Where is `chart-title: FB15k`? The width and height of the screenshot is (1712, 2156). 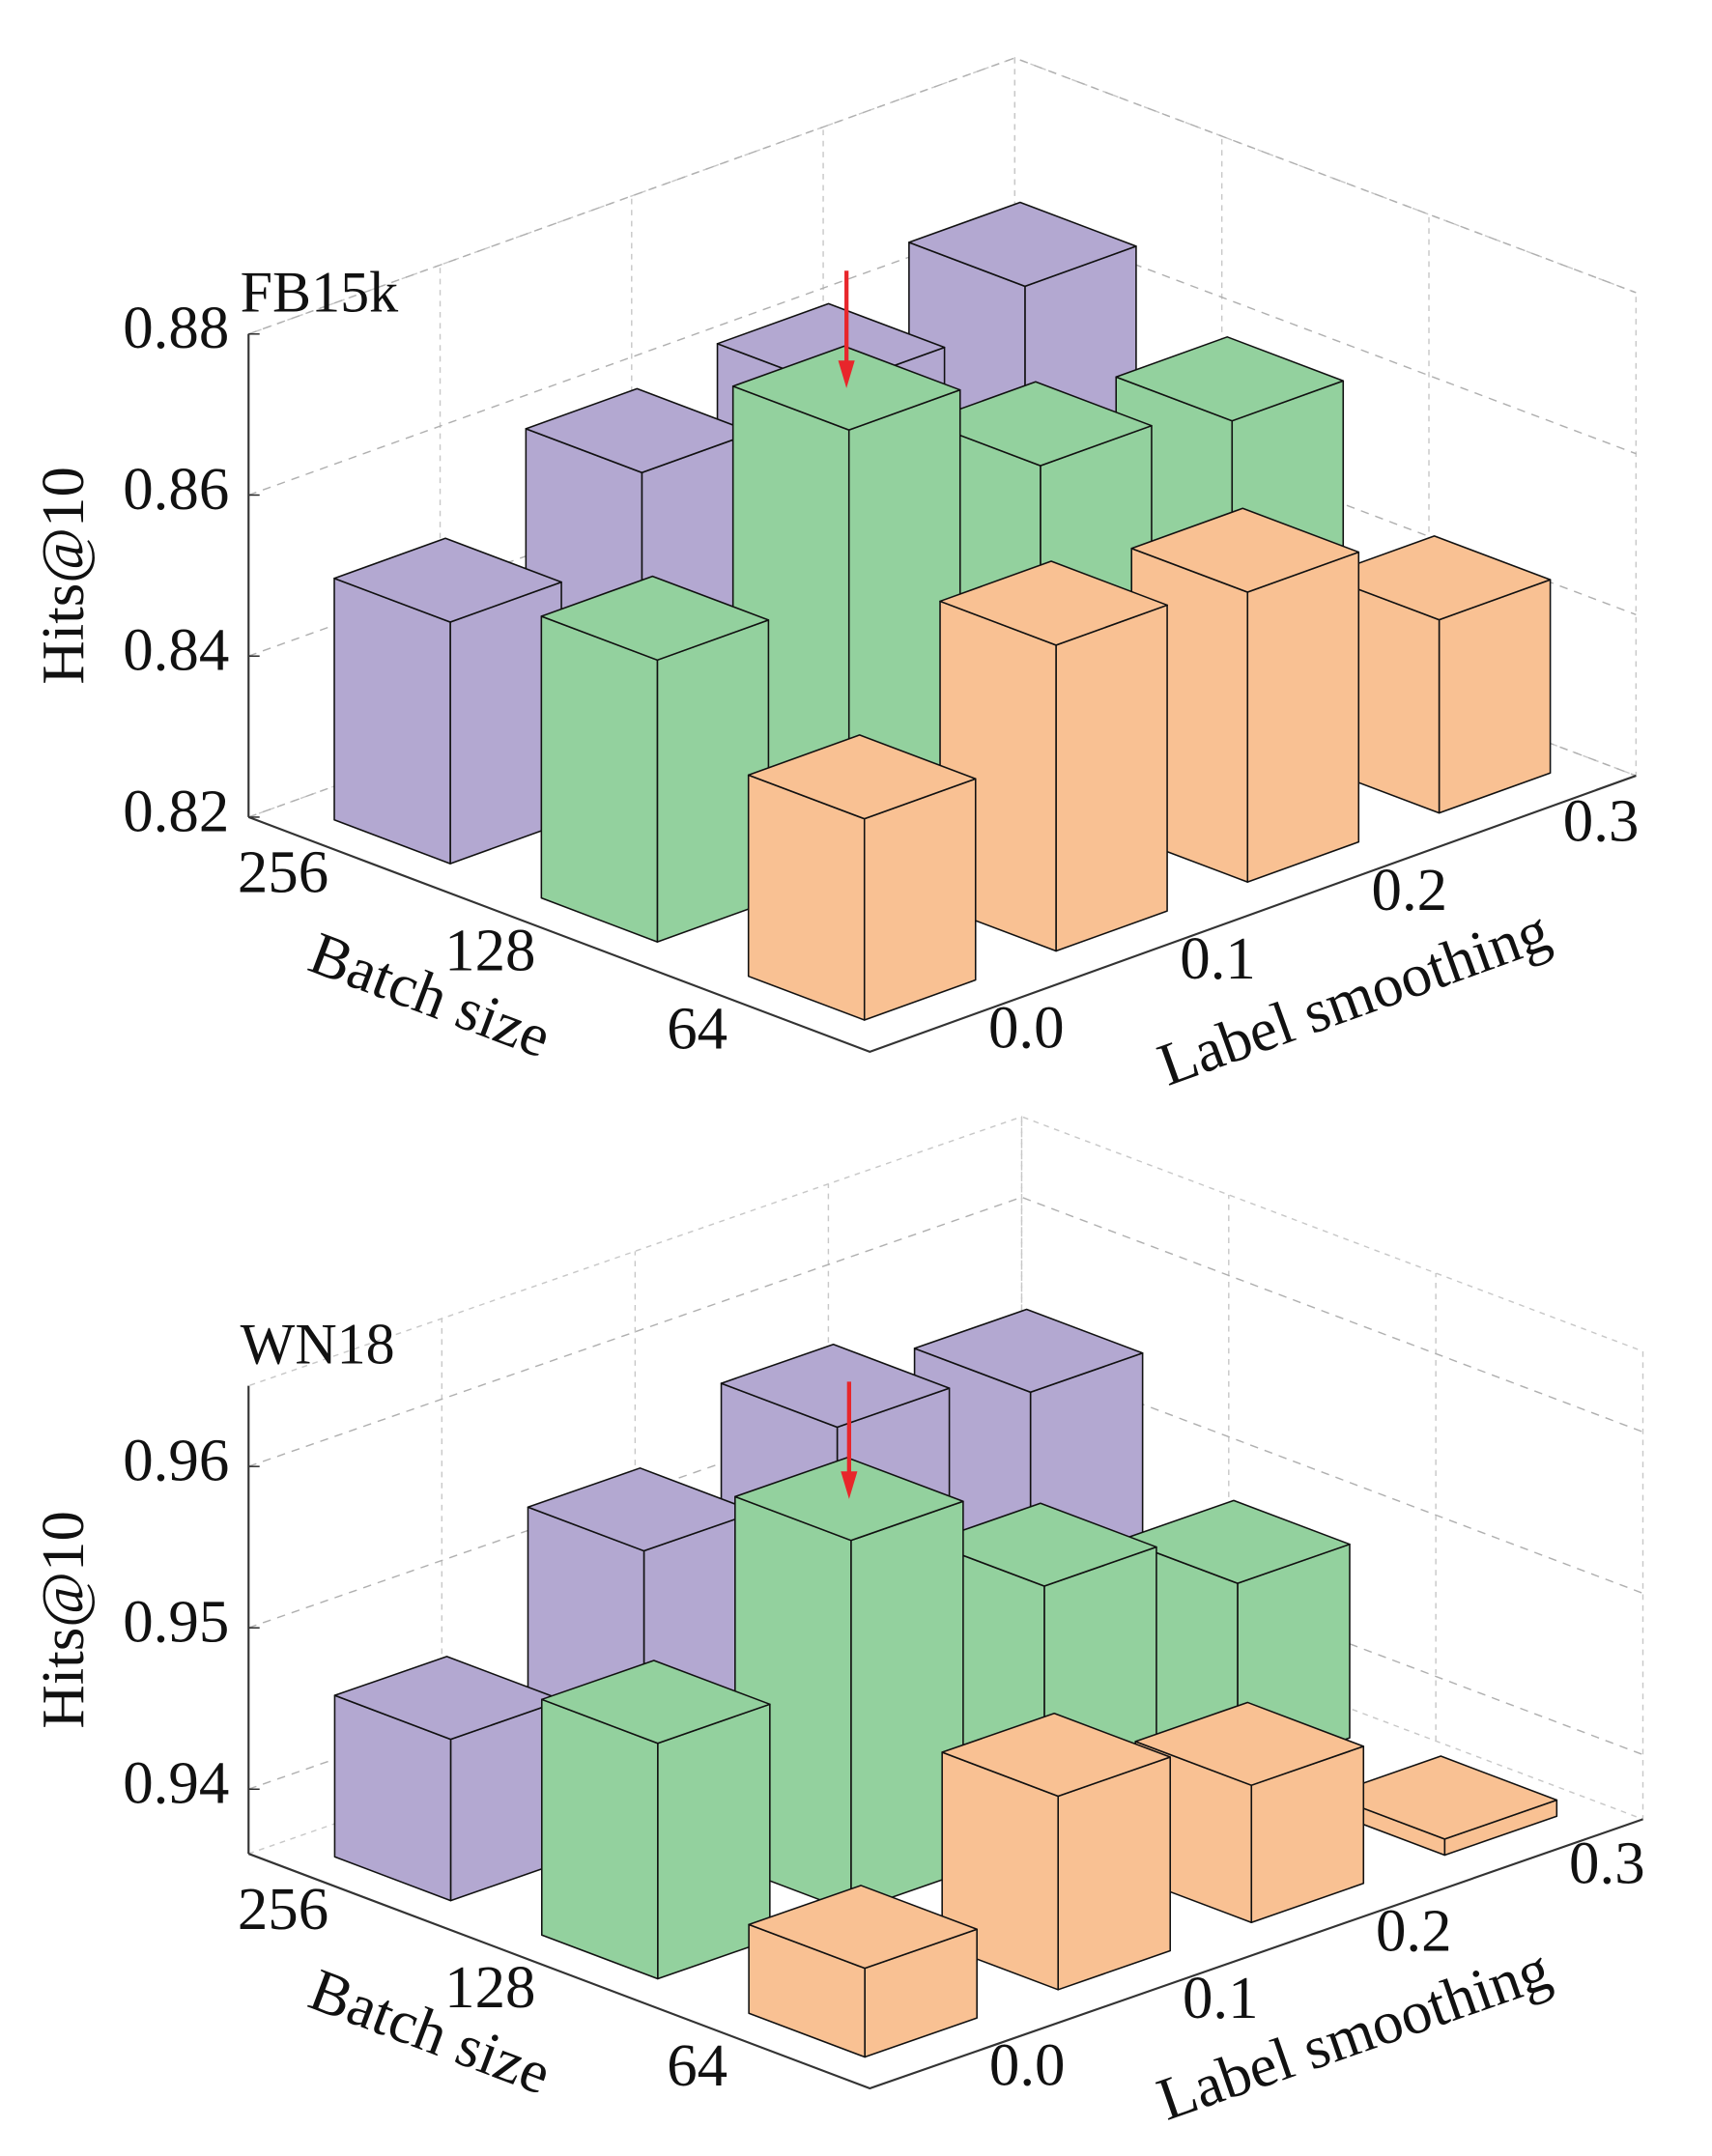
chart-title: FB15k is located at coordinates (319, 292).